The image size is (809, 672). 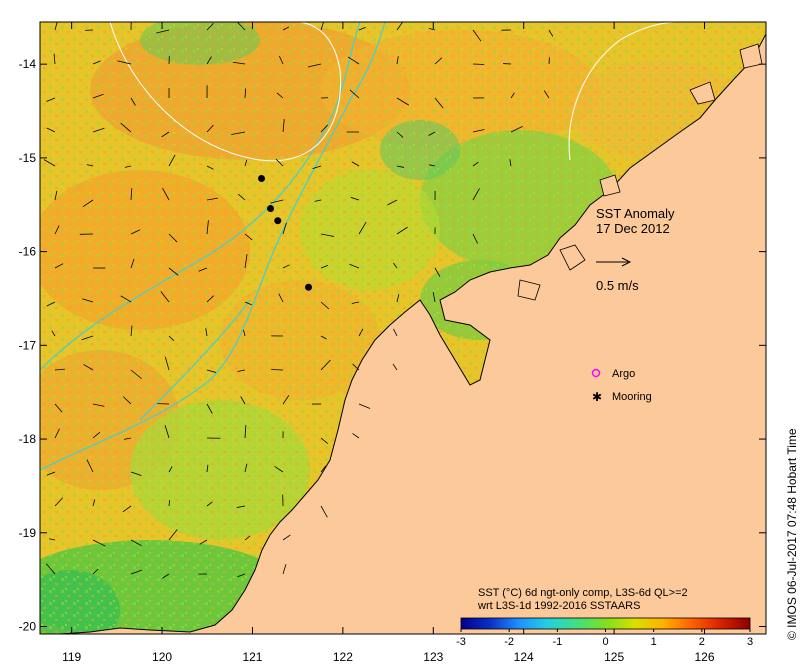 What do you see at coordinates (635, 213) in the screenshot?
I see `map-title-line1: SST Anomaly` at bounding box center [635, 213].